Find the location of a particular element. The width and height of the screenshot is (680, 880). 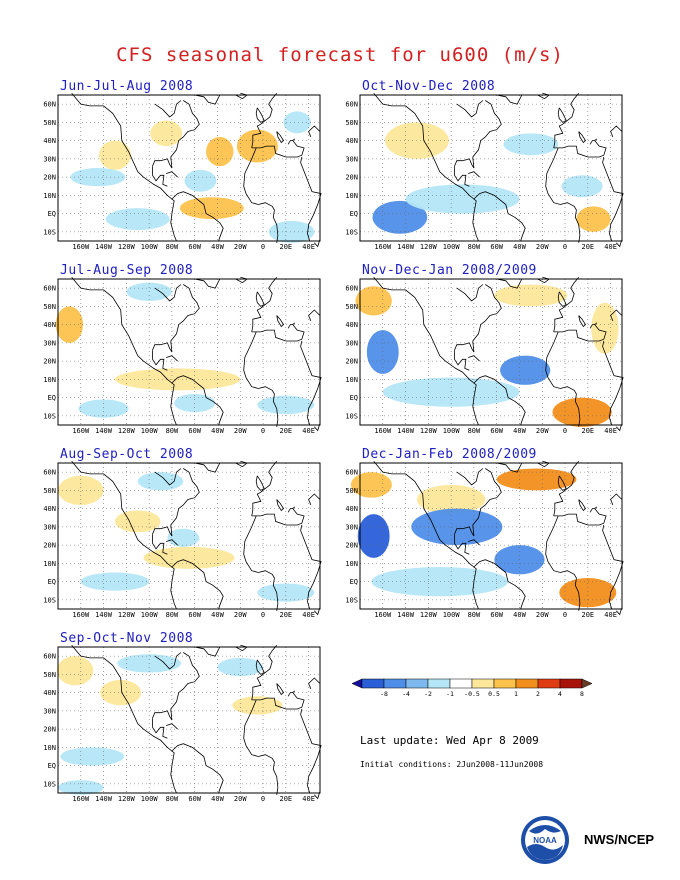

lat-tick-label: 30N is located at coordinates (49, 711).